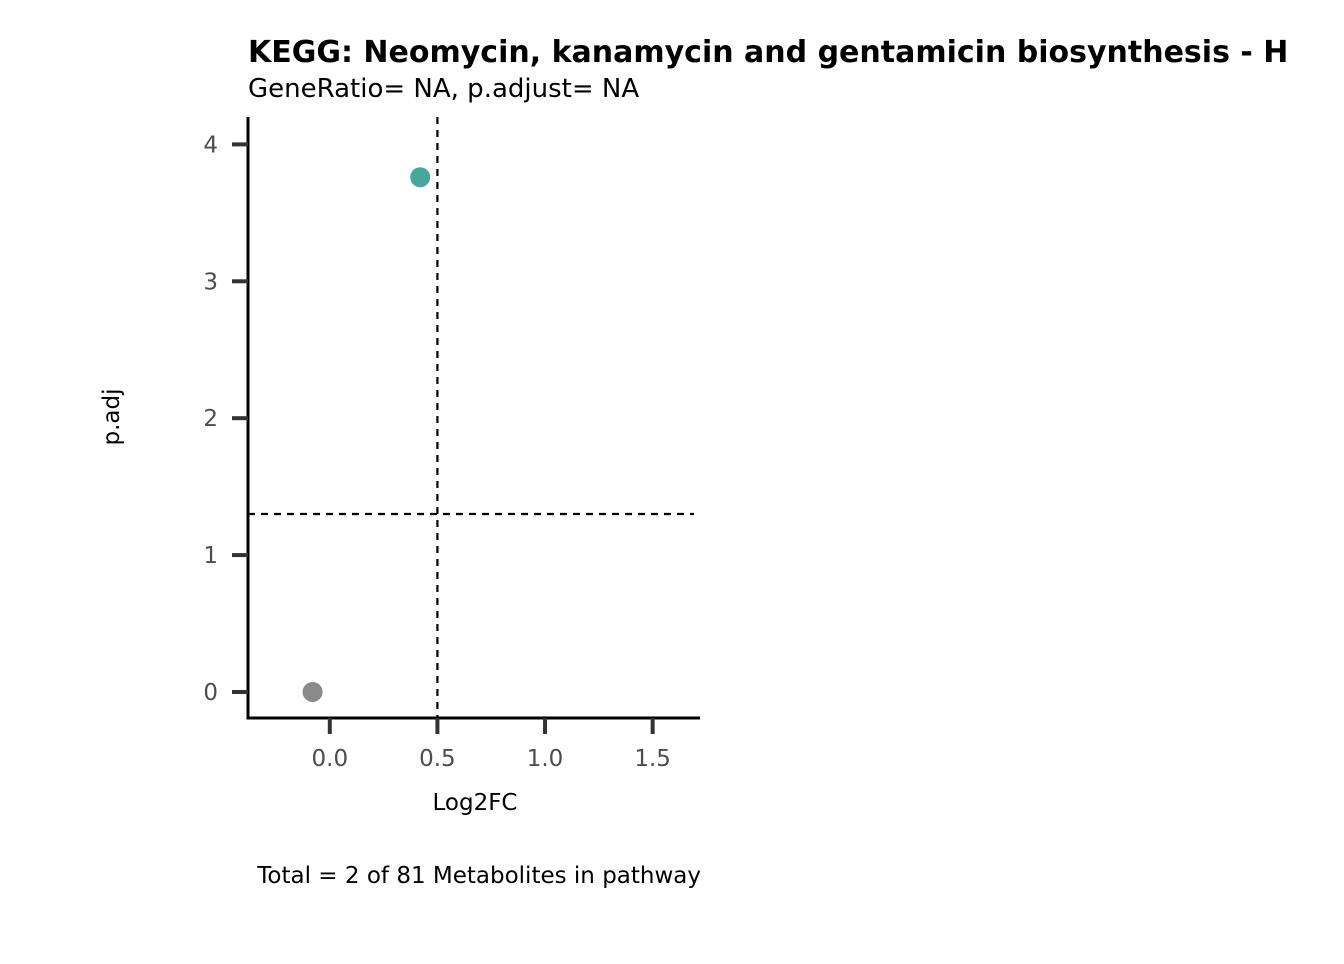 This screenshot has height=964, width=1344. Describe the element at coordinates (545, 759) in the screenshot. I see `x-tick-label: 1.0` at that location.